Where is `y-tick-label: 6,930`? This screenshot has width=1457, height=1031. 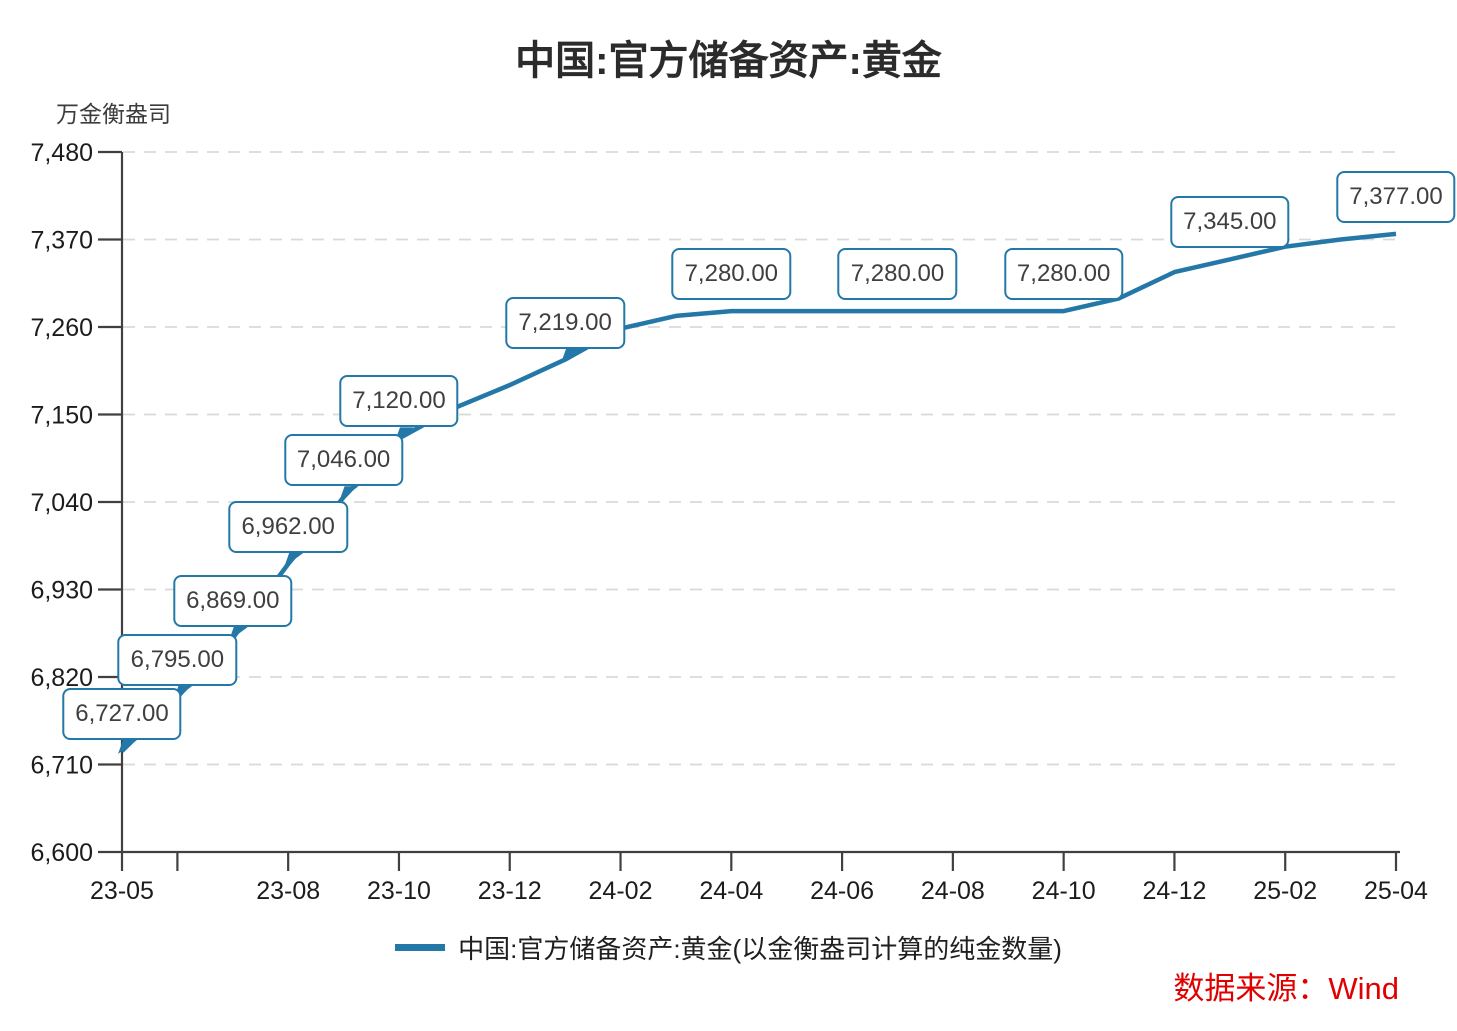
y-tick-label: 6,930 is located at coordinates (61, 591).